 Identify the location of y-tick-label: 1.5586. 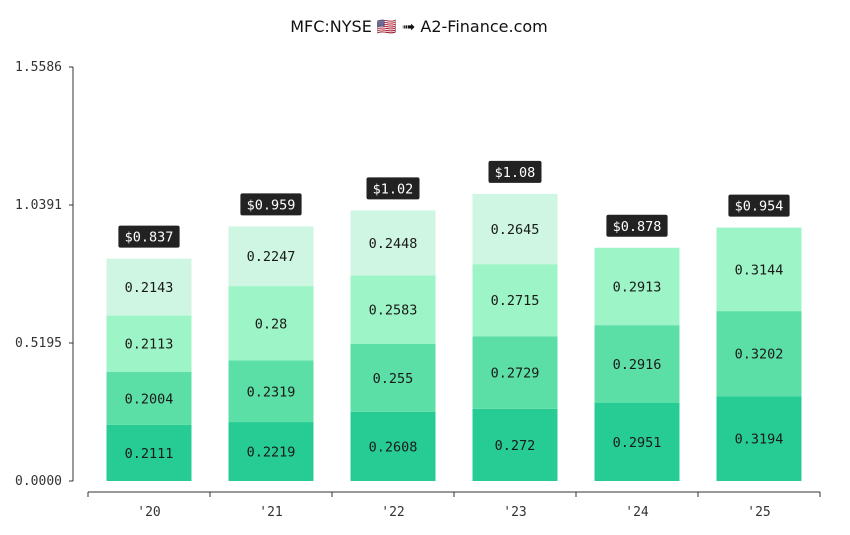
(38, 67).